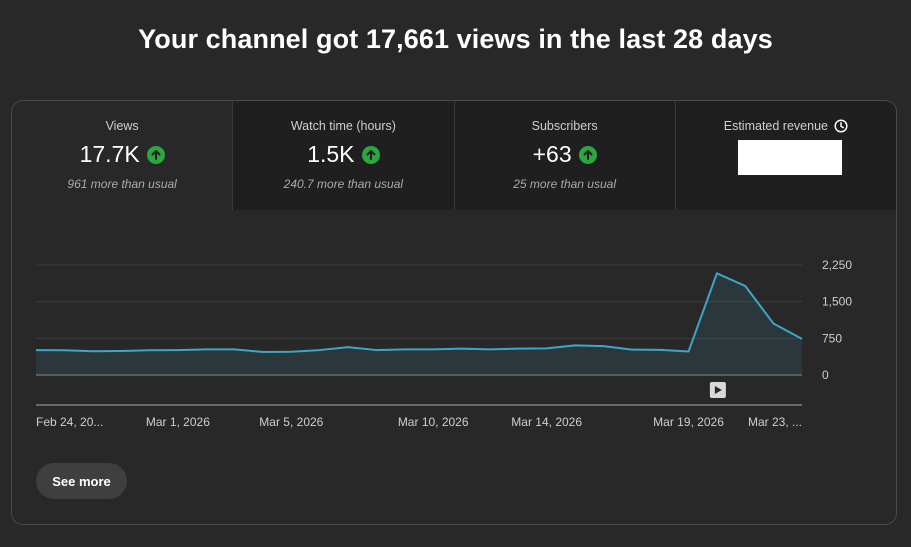 The width and height of the screenshot is (911, 547). I want to click on tab-revenue-label-row: Estimated revenue, so click(786, 126).